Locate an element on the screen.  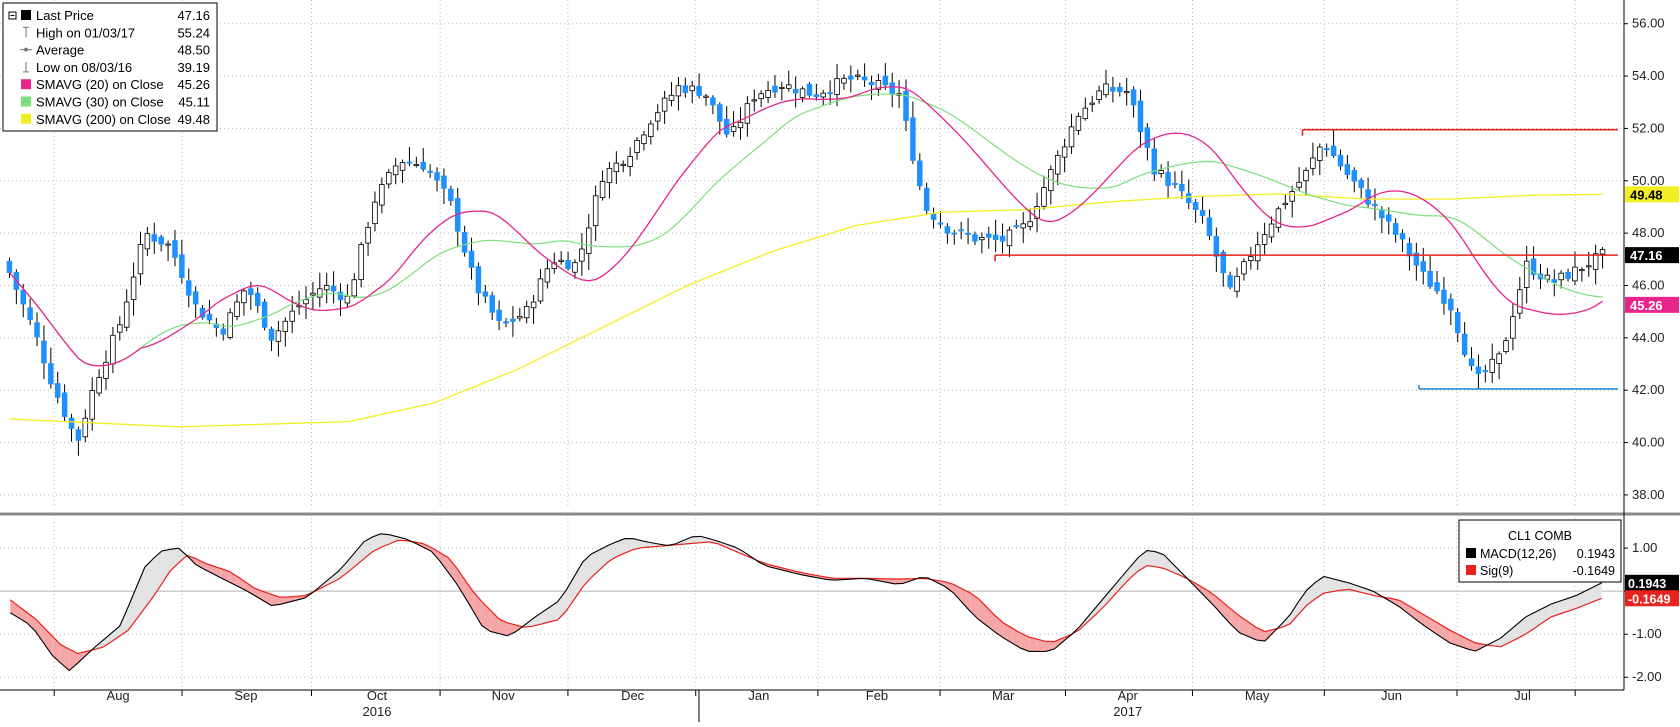
price-legend-item: SMAVG (200) on Close 49.48 is located at coordinates (115, 119).